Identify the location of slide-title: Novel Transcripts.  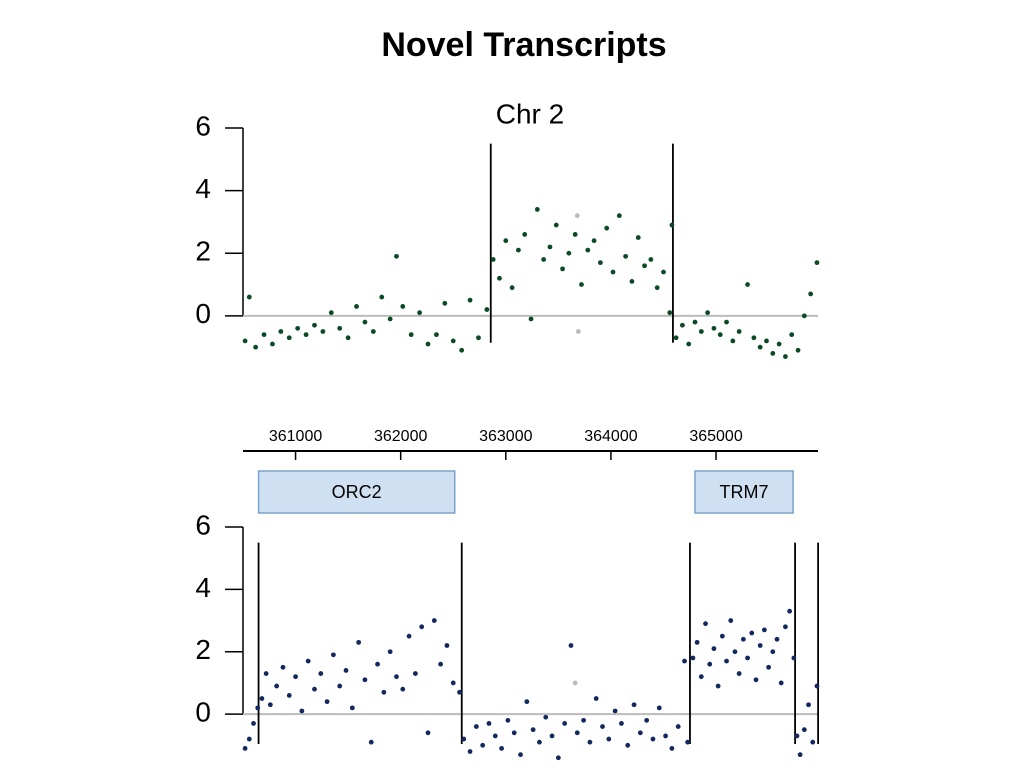
(523, 45).